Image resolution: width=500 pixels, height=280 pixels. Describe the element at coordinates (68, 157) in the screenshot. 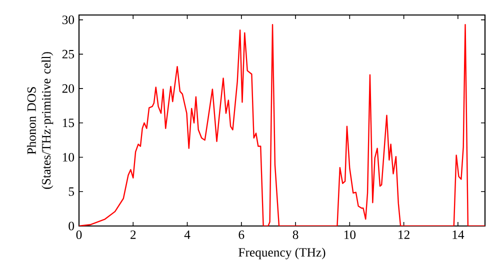

I see `y-tick-label: 10` at that location.